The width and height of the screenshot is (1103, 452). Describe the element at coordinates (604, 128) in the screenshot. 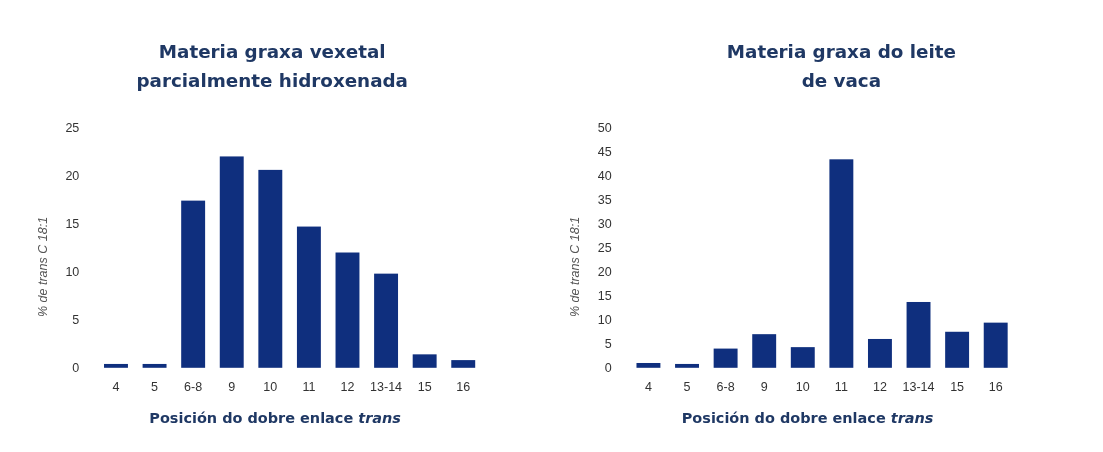

I see `y-tick-label: 50` at that location.